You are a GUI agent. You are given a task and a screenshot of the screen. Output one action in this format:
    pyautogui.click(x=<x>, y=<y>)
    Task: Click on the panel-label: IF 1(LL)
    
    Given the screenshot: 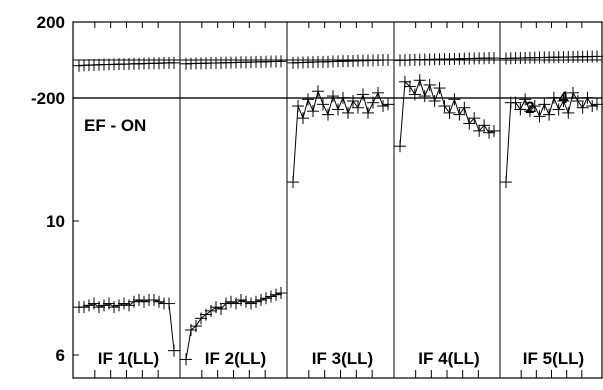 What is the action you would take?
    pyautogui.click(x=128, y=358)
    